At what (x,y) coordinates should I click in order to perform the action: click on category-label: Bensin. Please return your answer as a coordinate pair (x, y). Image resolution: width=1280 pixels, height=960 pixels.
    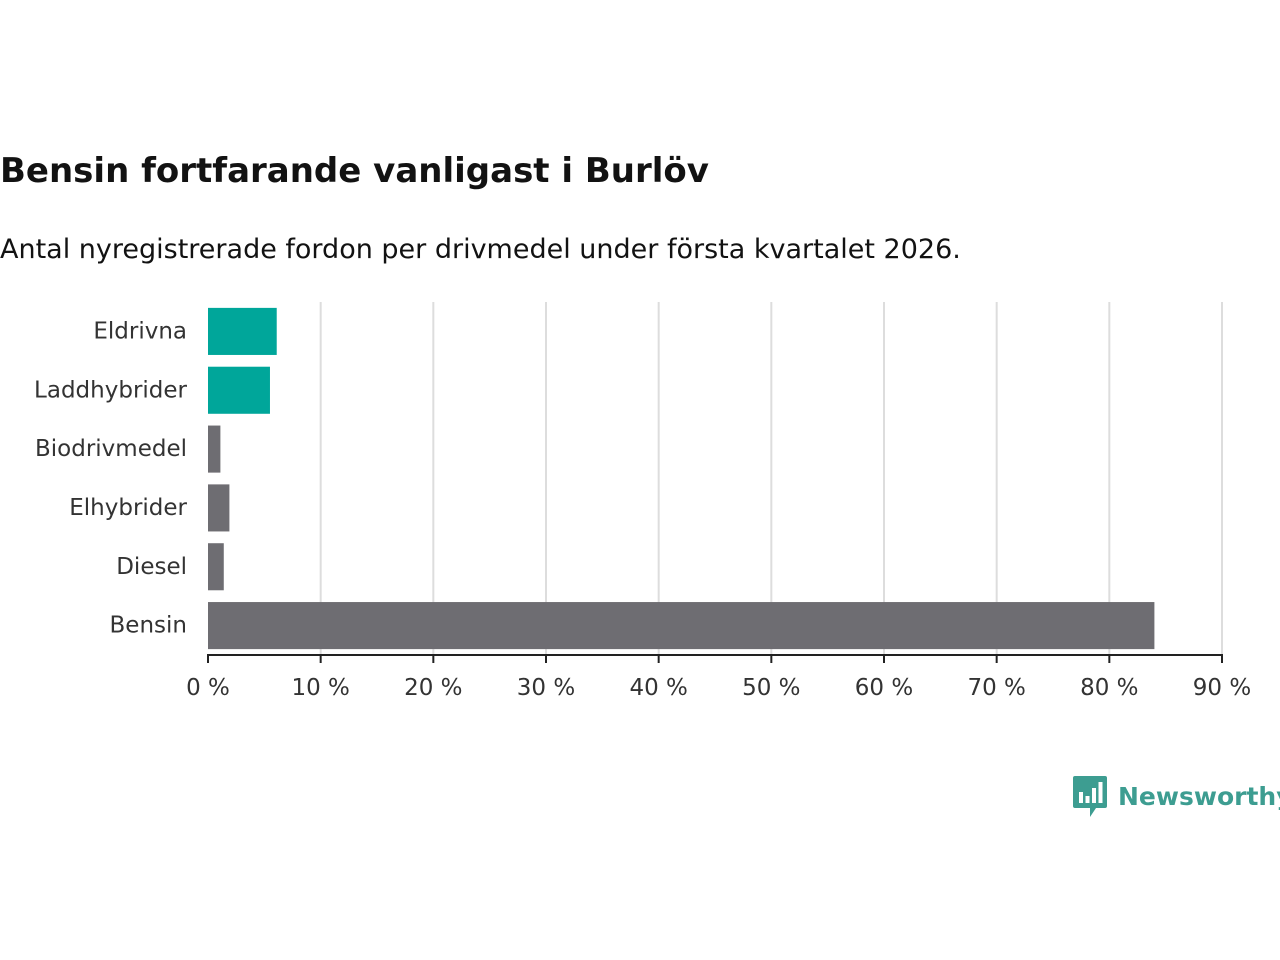
    Looking at the image, I should click on (148, 626).